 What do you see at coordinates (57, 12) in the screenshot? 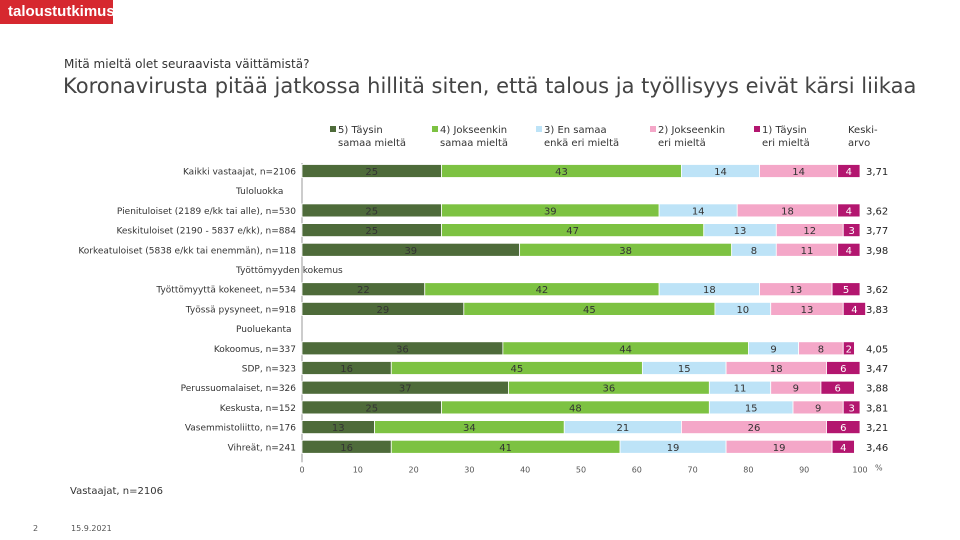
I see `brand-logo: taloustutkimus` at bounding box center [57, 12].